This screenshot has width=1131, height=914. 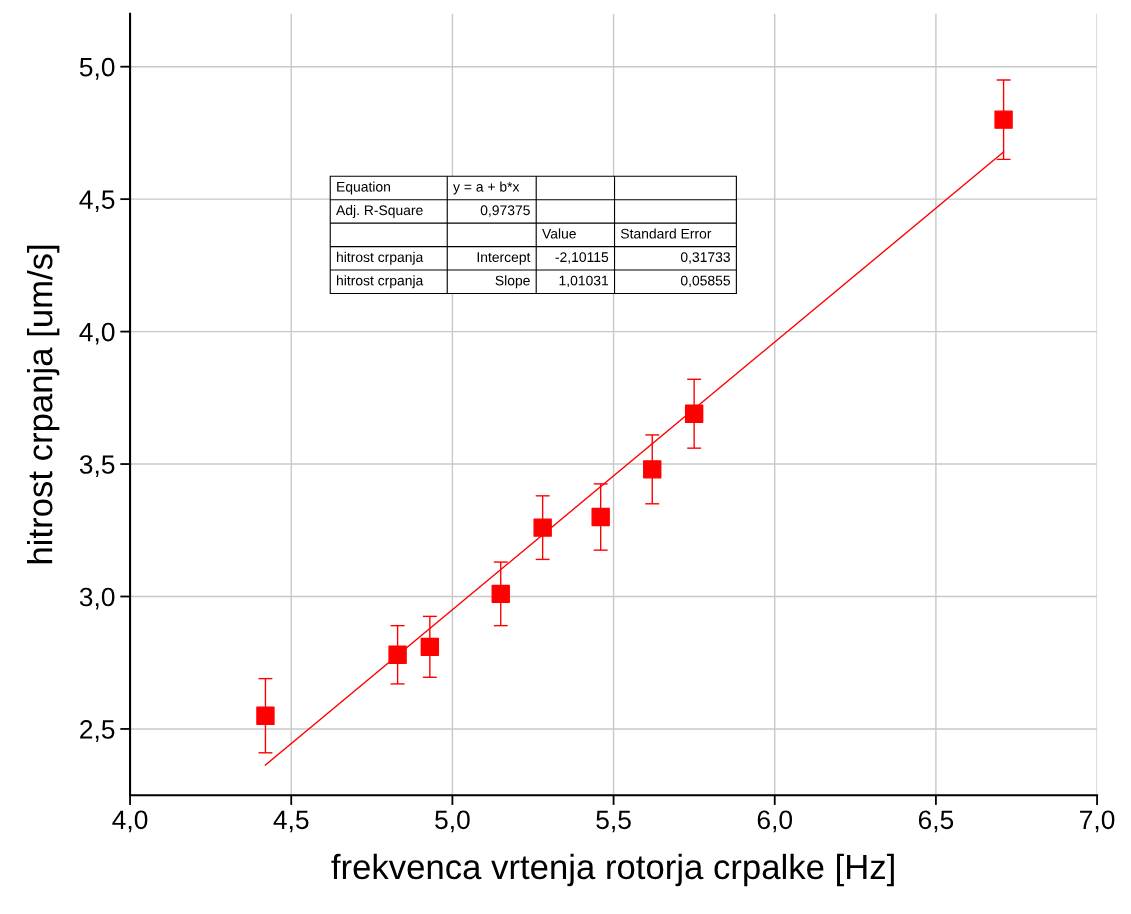 What do you see at coordinates (97, 466) in the screenshot?
I see `y-tick-label: 3,5` at bounding box center [97, 466].